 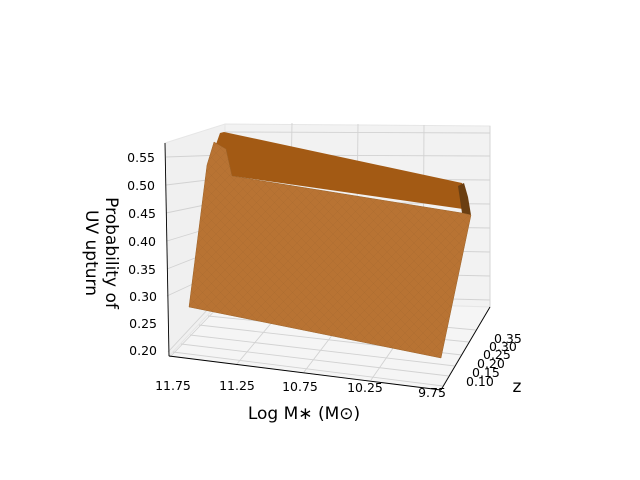 What do you see at coordinates (464, 199) in the screenshot?
I see `surface-dark-edge` at bounding box center [464, 199].